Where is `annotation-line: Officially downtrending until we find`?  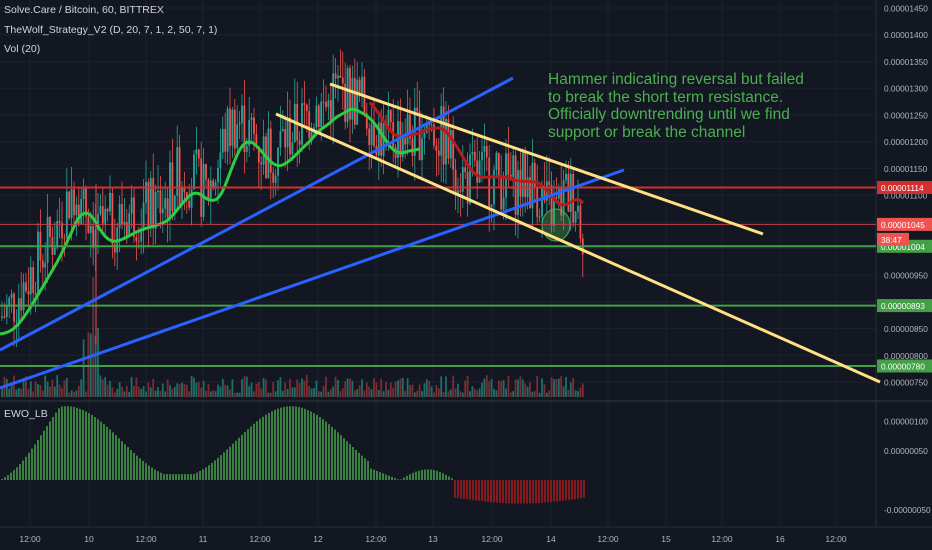 annotation-line: Officially downtrending until we find is located at coordinates (669, 114).